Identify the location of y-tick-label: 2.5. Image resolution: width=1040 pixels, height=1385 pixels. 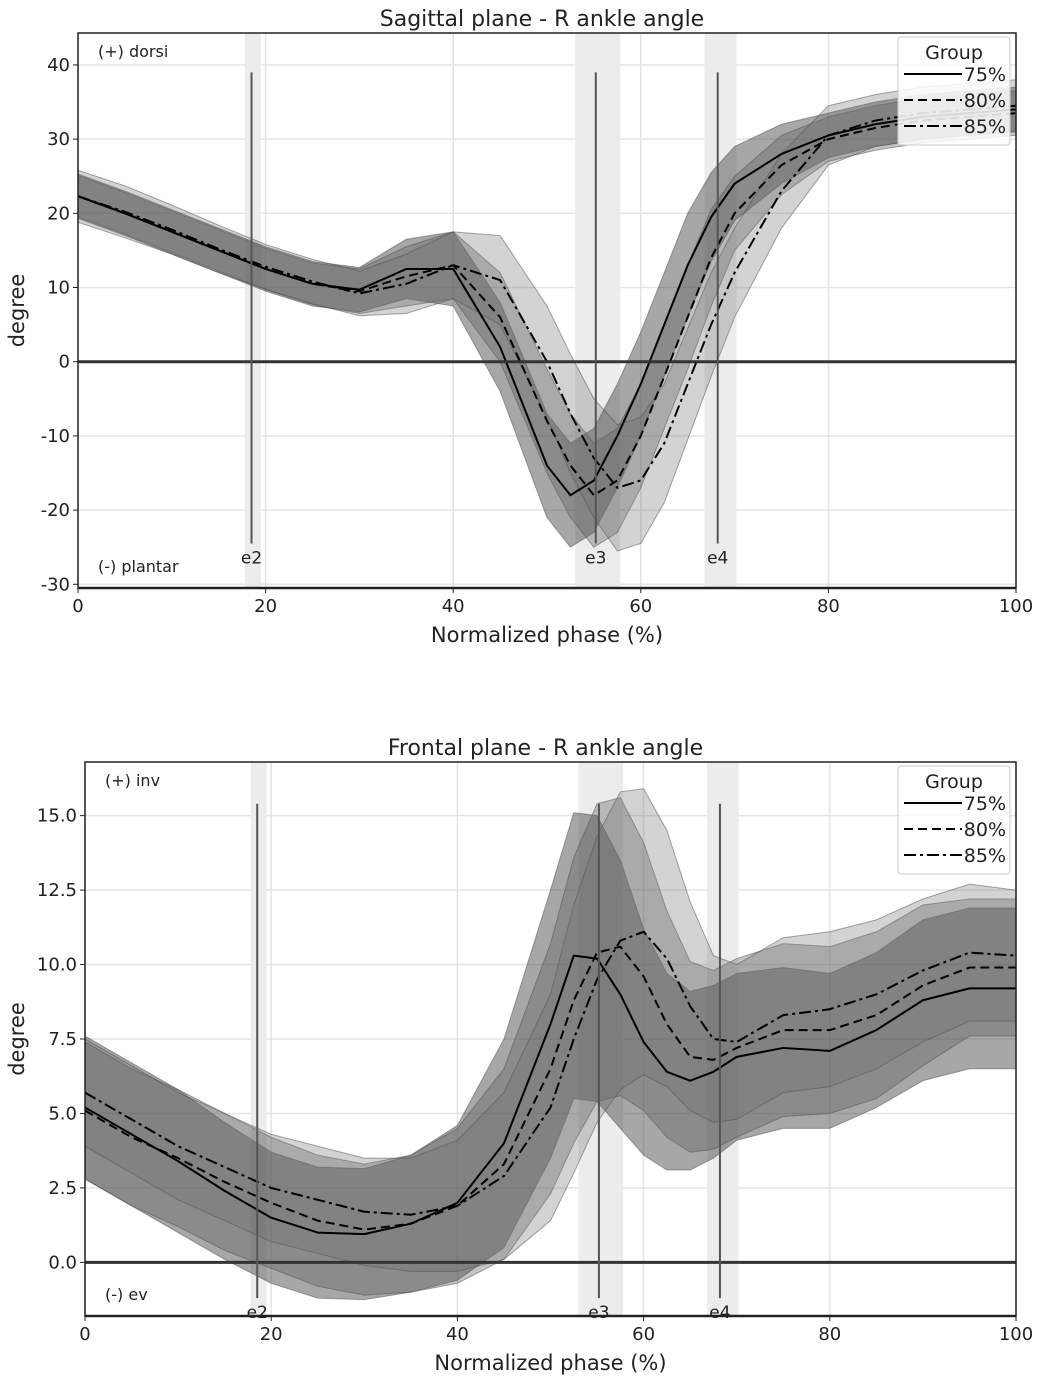
(62, 1188).